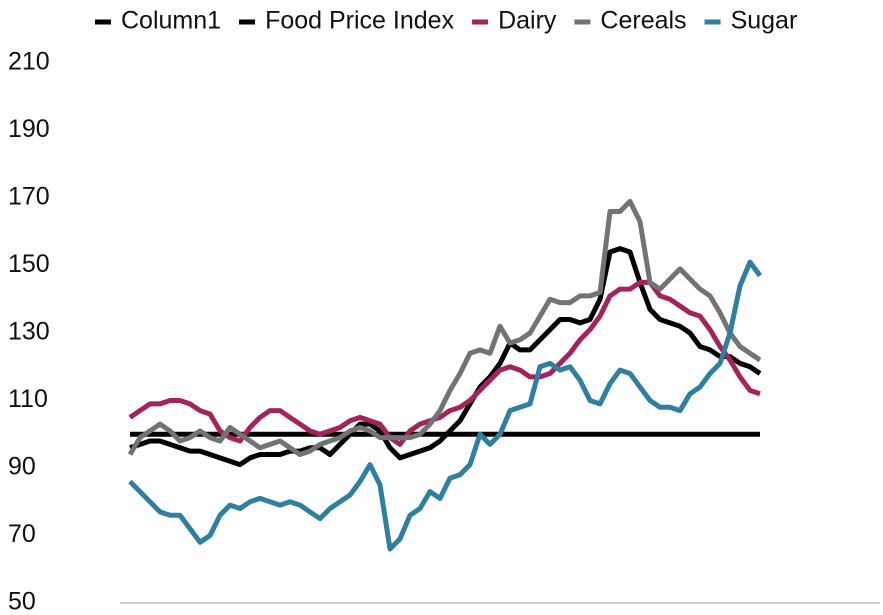  Describe the element at coordinates (527, 21) in the screenshot. I see `legend-label: Dairy` at that location.